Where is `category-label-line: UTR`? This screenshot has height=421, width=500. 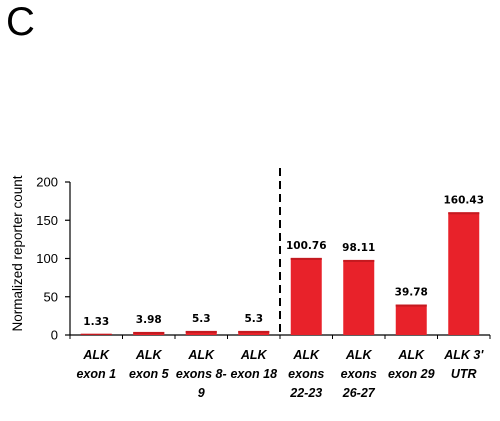
category-label-line: UTR is located at coordinates (464, 374).